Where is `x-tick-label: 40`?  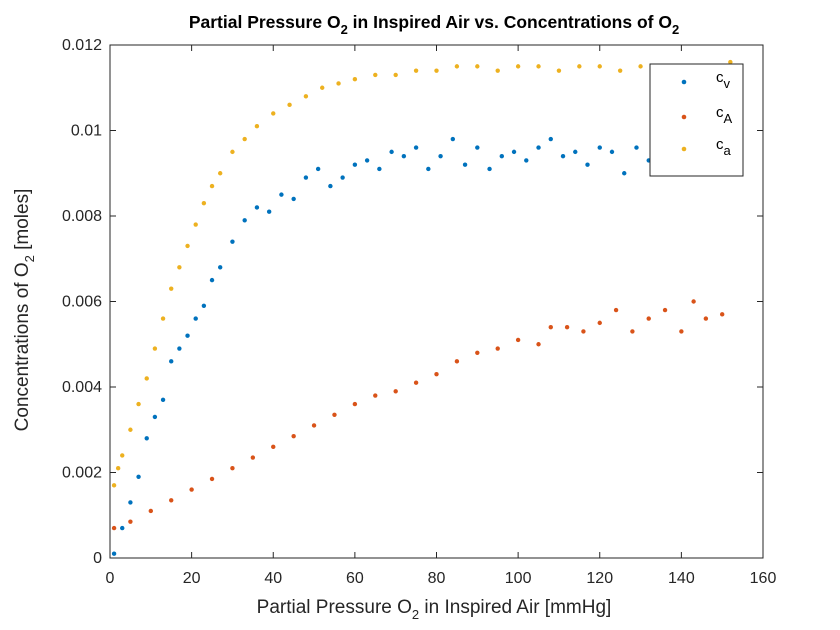 x-tick-label: 40 is located at coordinates (273, 578).